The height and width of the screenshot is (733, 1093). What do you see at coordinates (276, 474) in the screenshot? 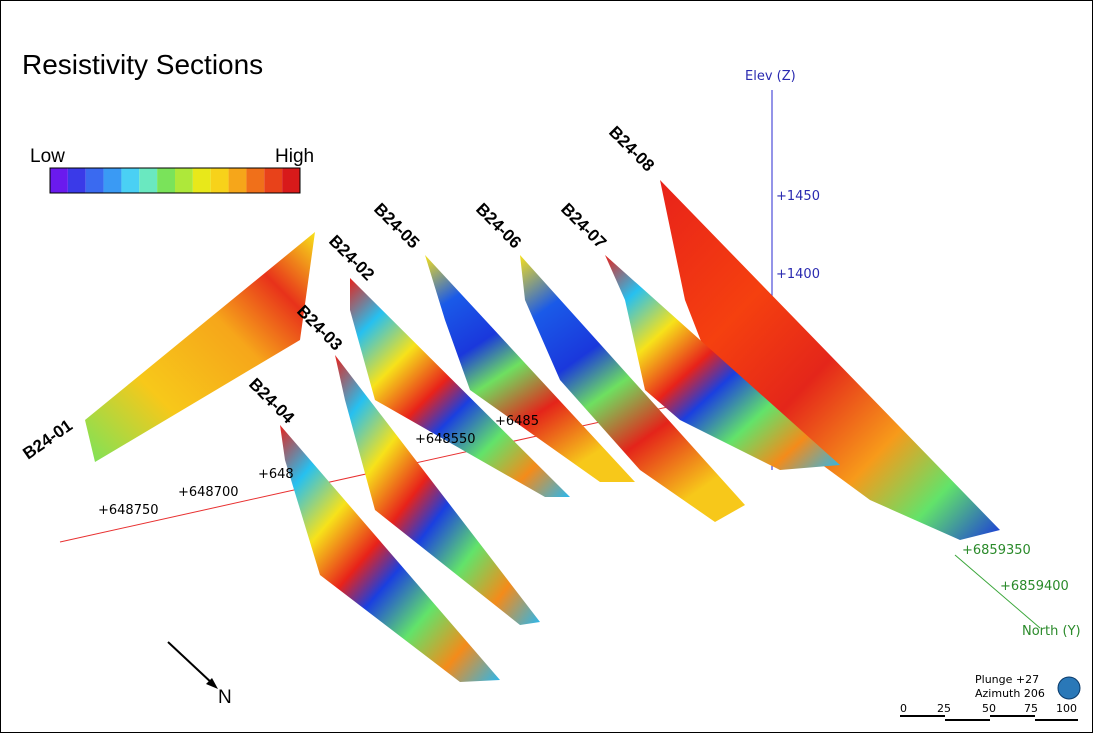
I see `tick-label: +648` at bounding box center [276, 474].